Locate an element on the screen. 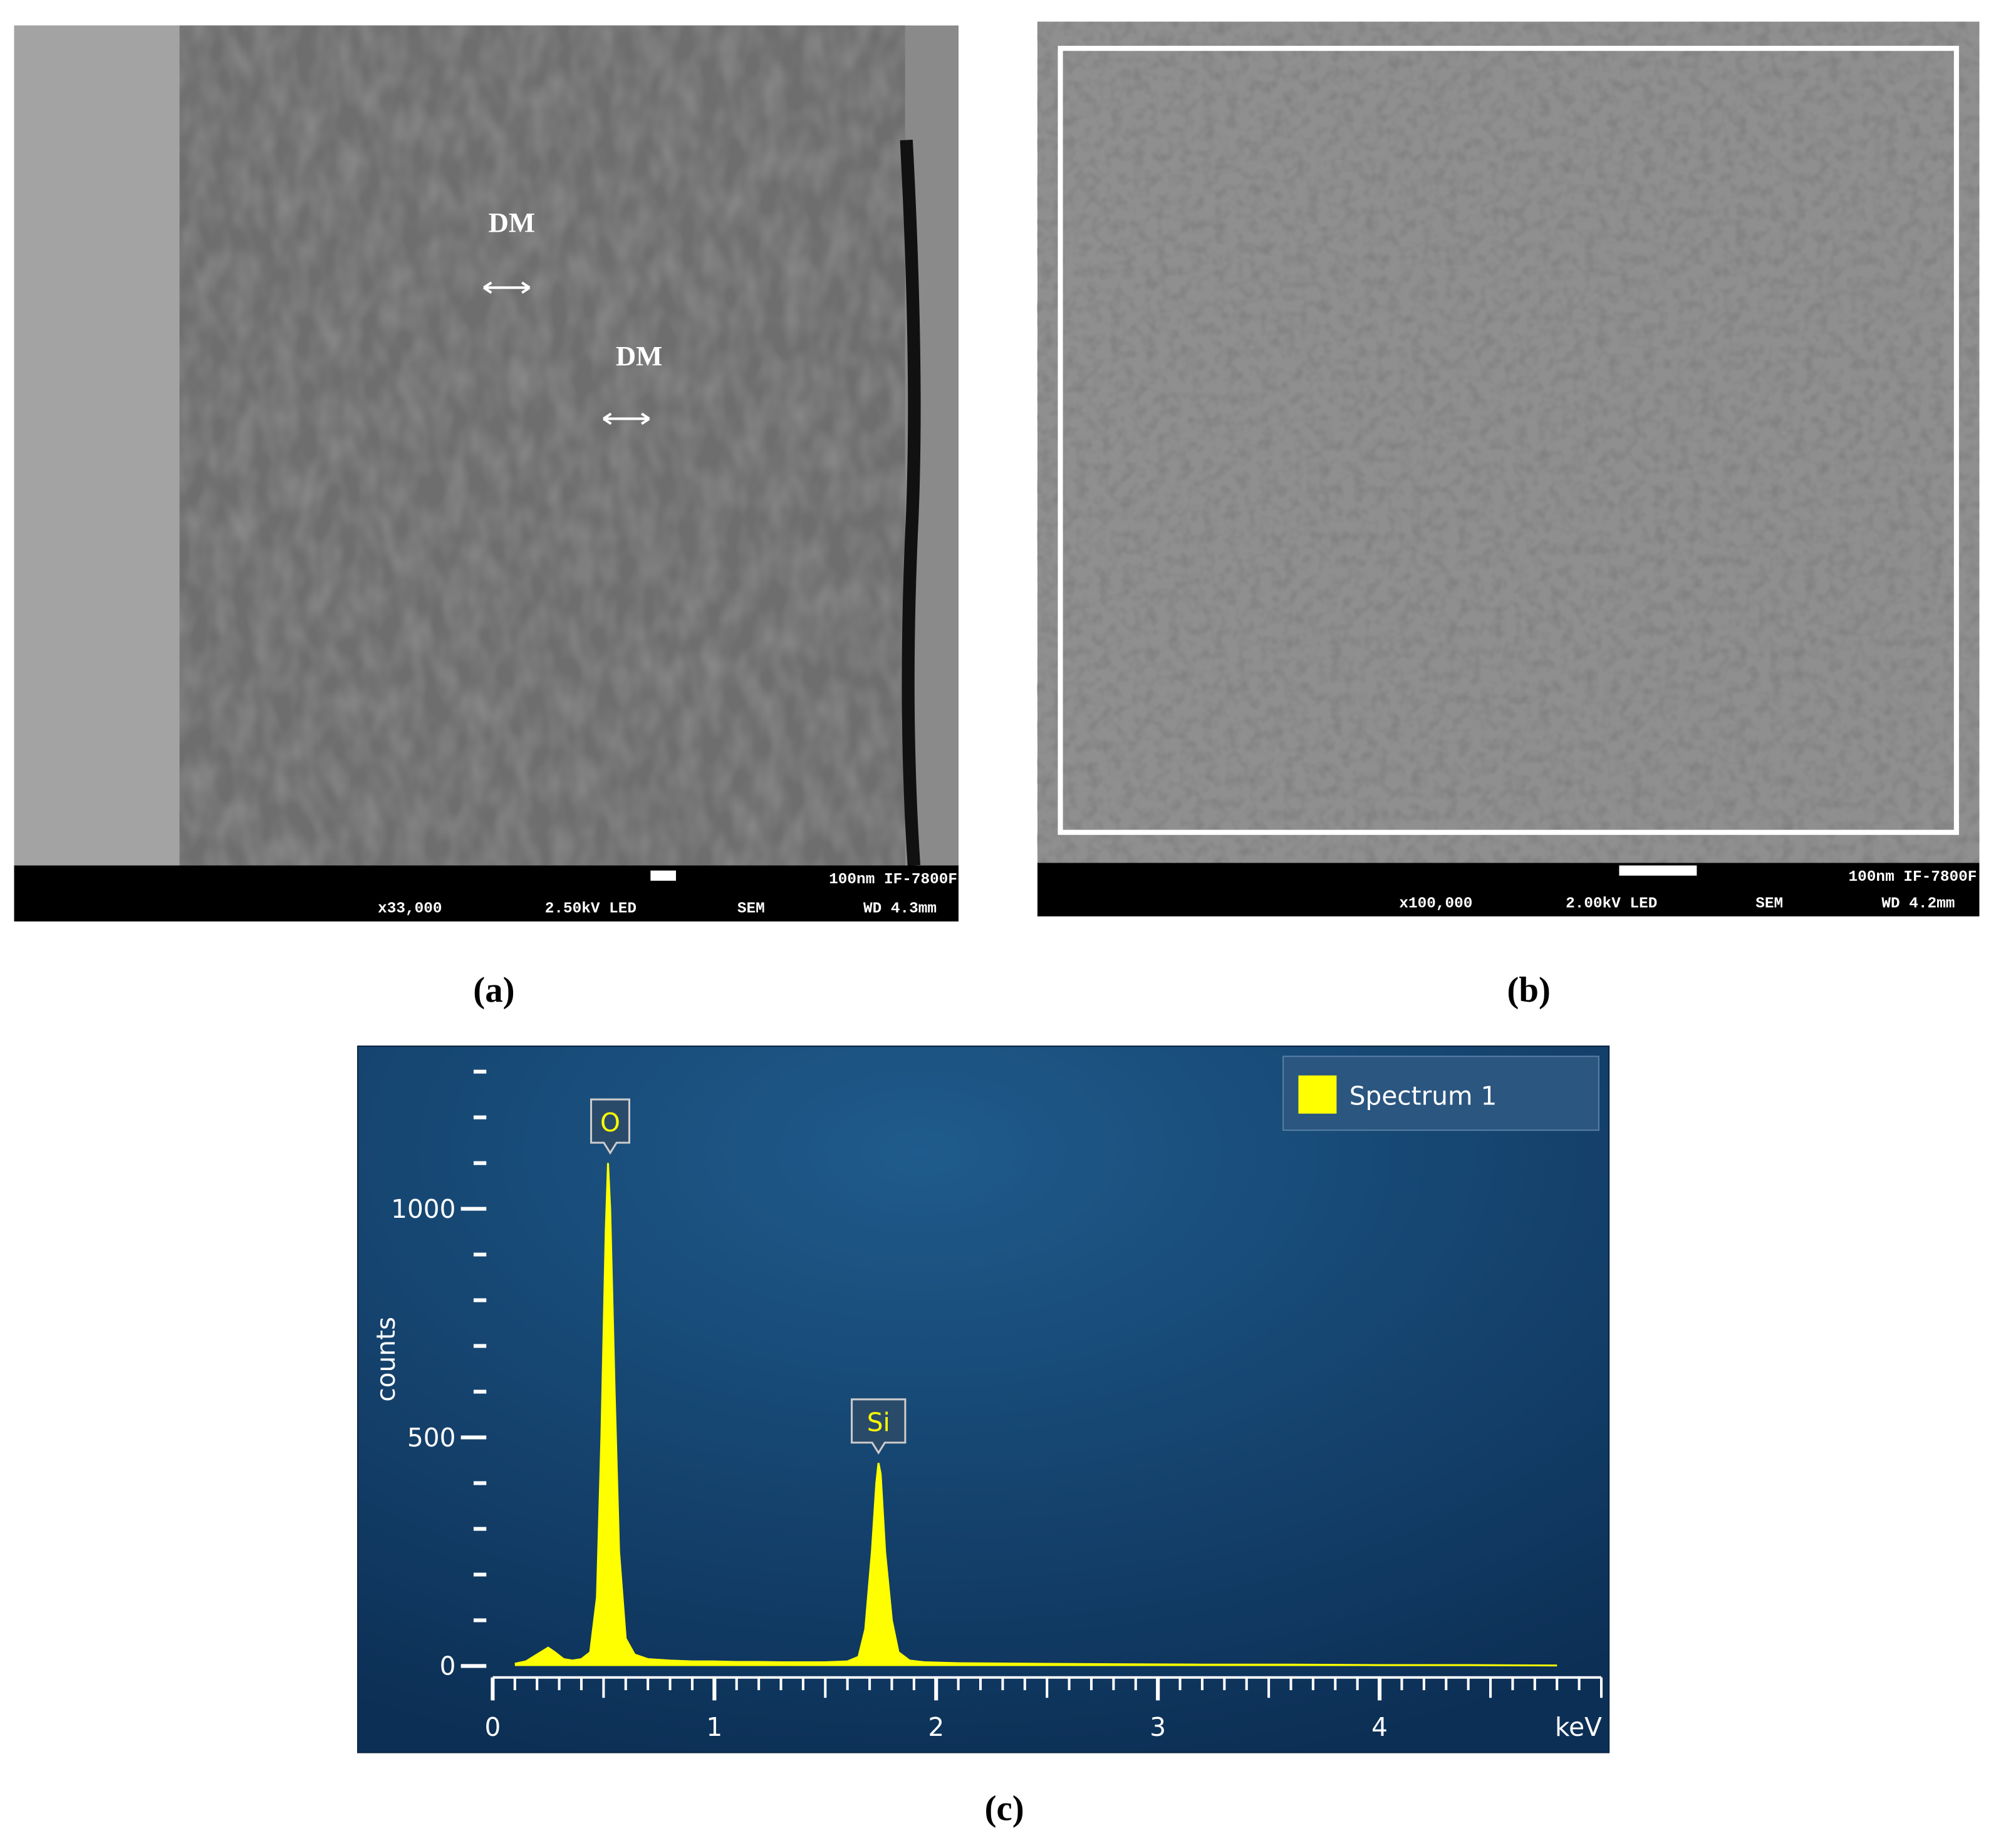 This screenshot has height=1848, width=1996. x-tick-label: 3 is located at coordinates (1158, 1727).